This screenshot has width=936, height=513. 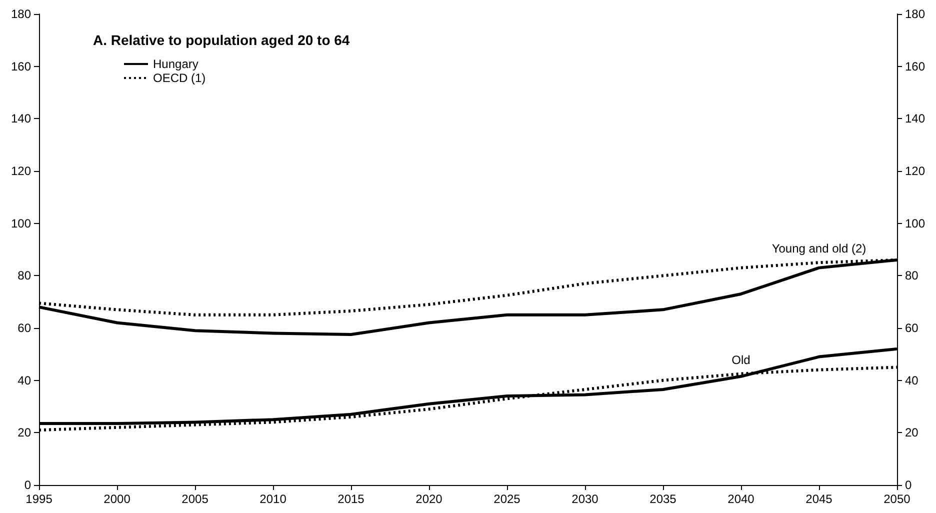 What do you see at coordinates (179, 78) in the screenshot?
I see `legend-label: OECD (1)` at bounding box center [179, 78].